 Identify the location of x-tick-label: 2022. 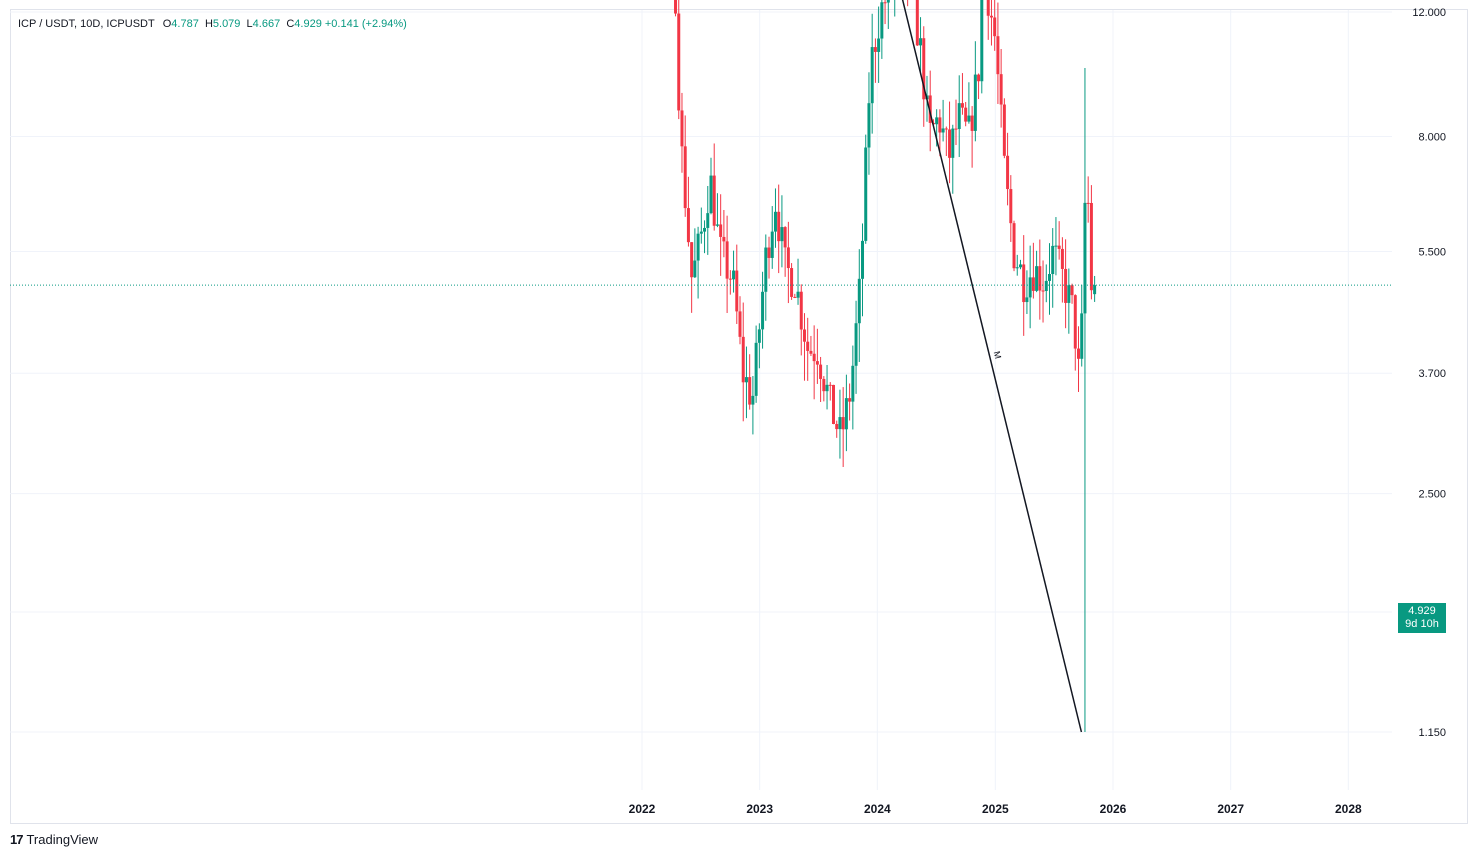
(642, 809).